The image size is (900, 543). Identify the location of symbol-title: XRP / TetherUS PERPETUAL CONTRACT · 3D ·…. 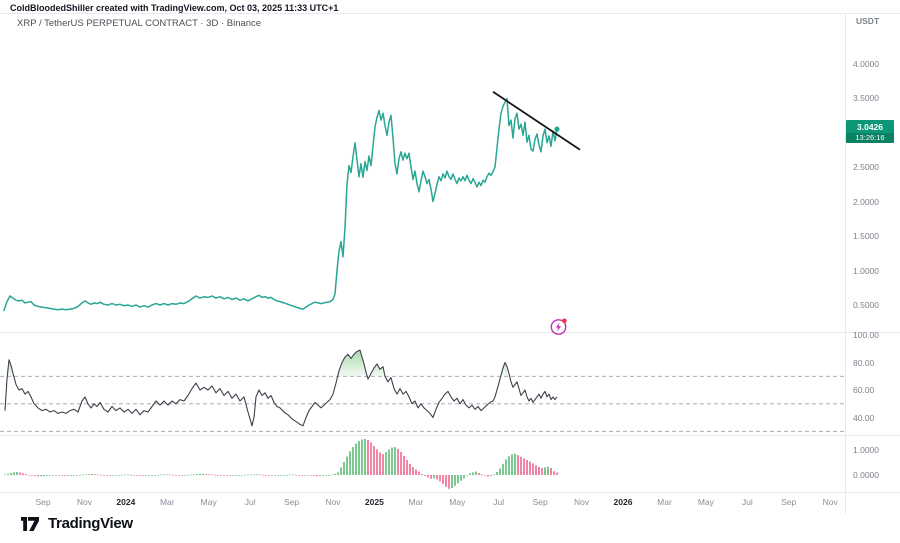
(139, 23).